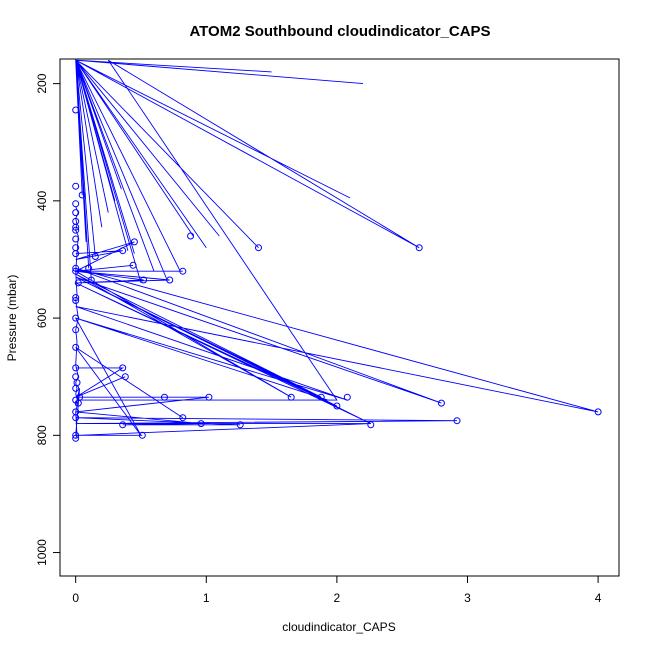  Describe the element at coordinates (42, 435) in the screenshot. I see `y-tick-label: 800` at that location.